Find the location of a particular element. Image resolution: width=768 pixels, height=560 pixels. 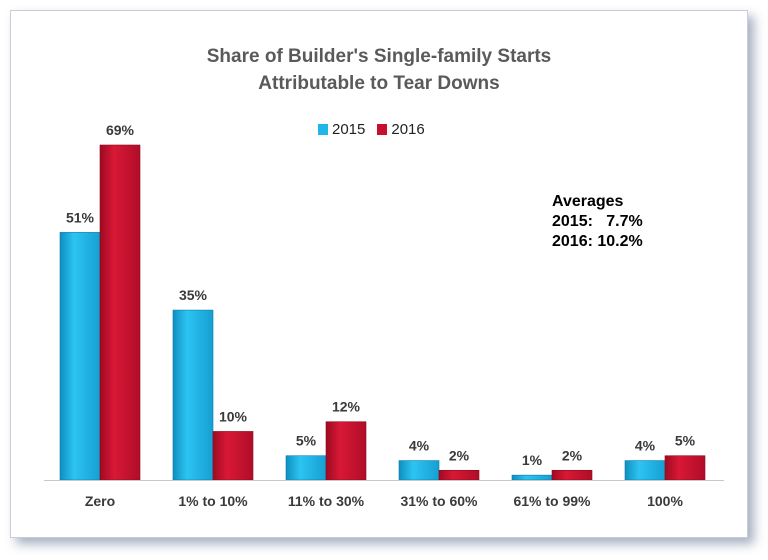

x-tick-label-0: Zero is located at coordinates (100, 501).